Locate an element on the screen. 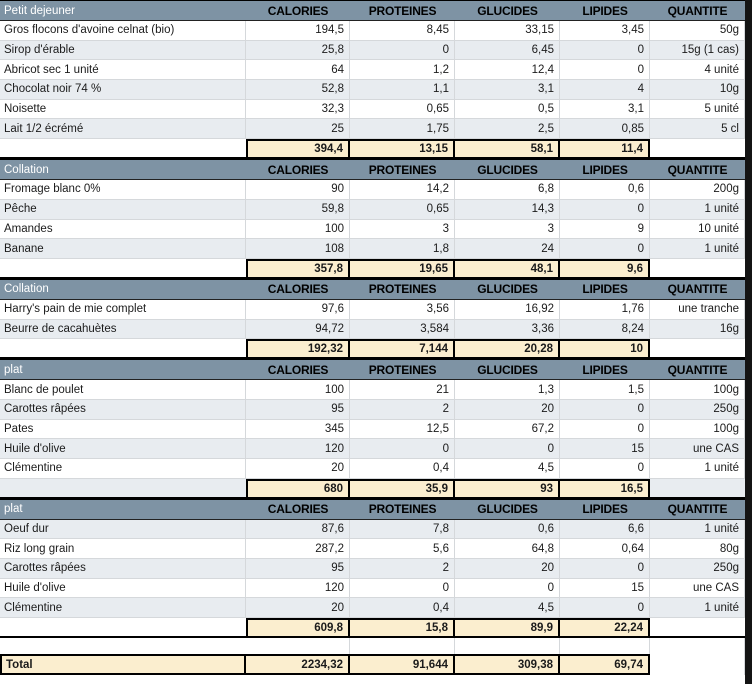  glucides-cell: 20 is located at coordinates (507, 409).